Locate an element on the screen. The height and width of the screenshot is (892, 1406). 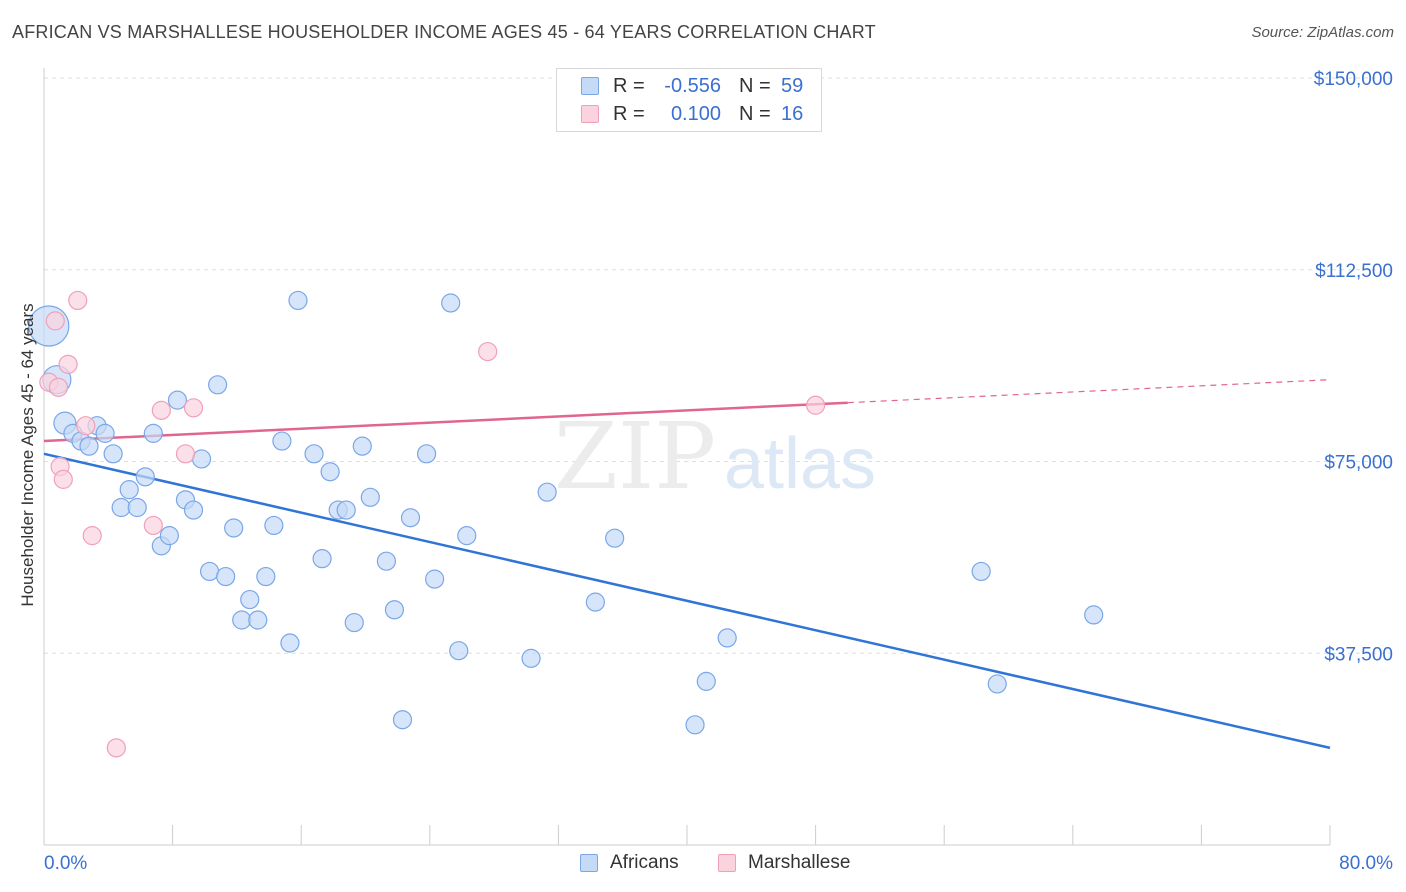
series-legend-africans: Africans is located at coordinates (629, 863).